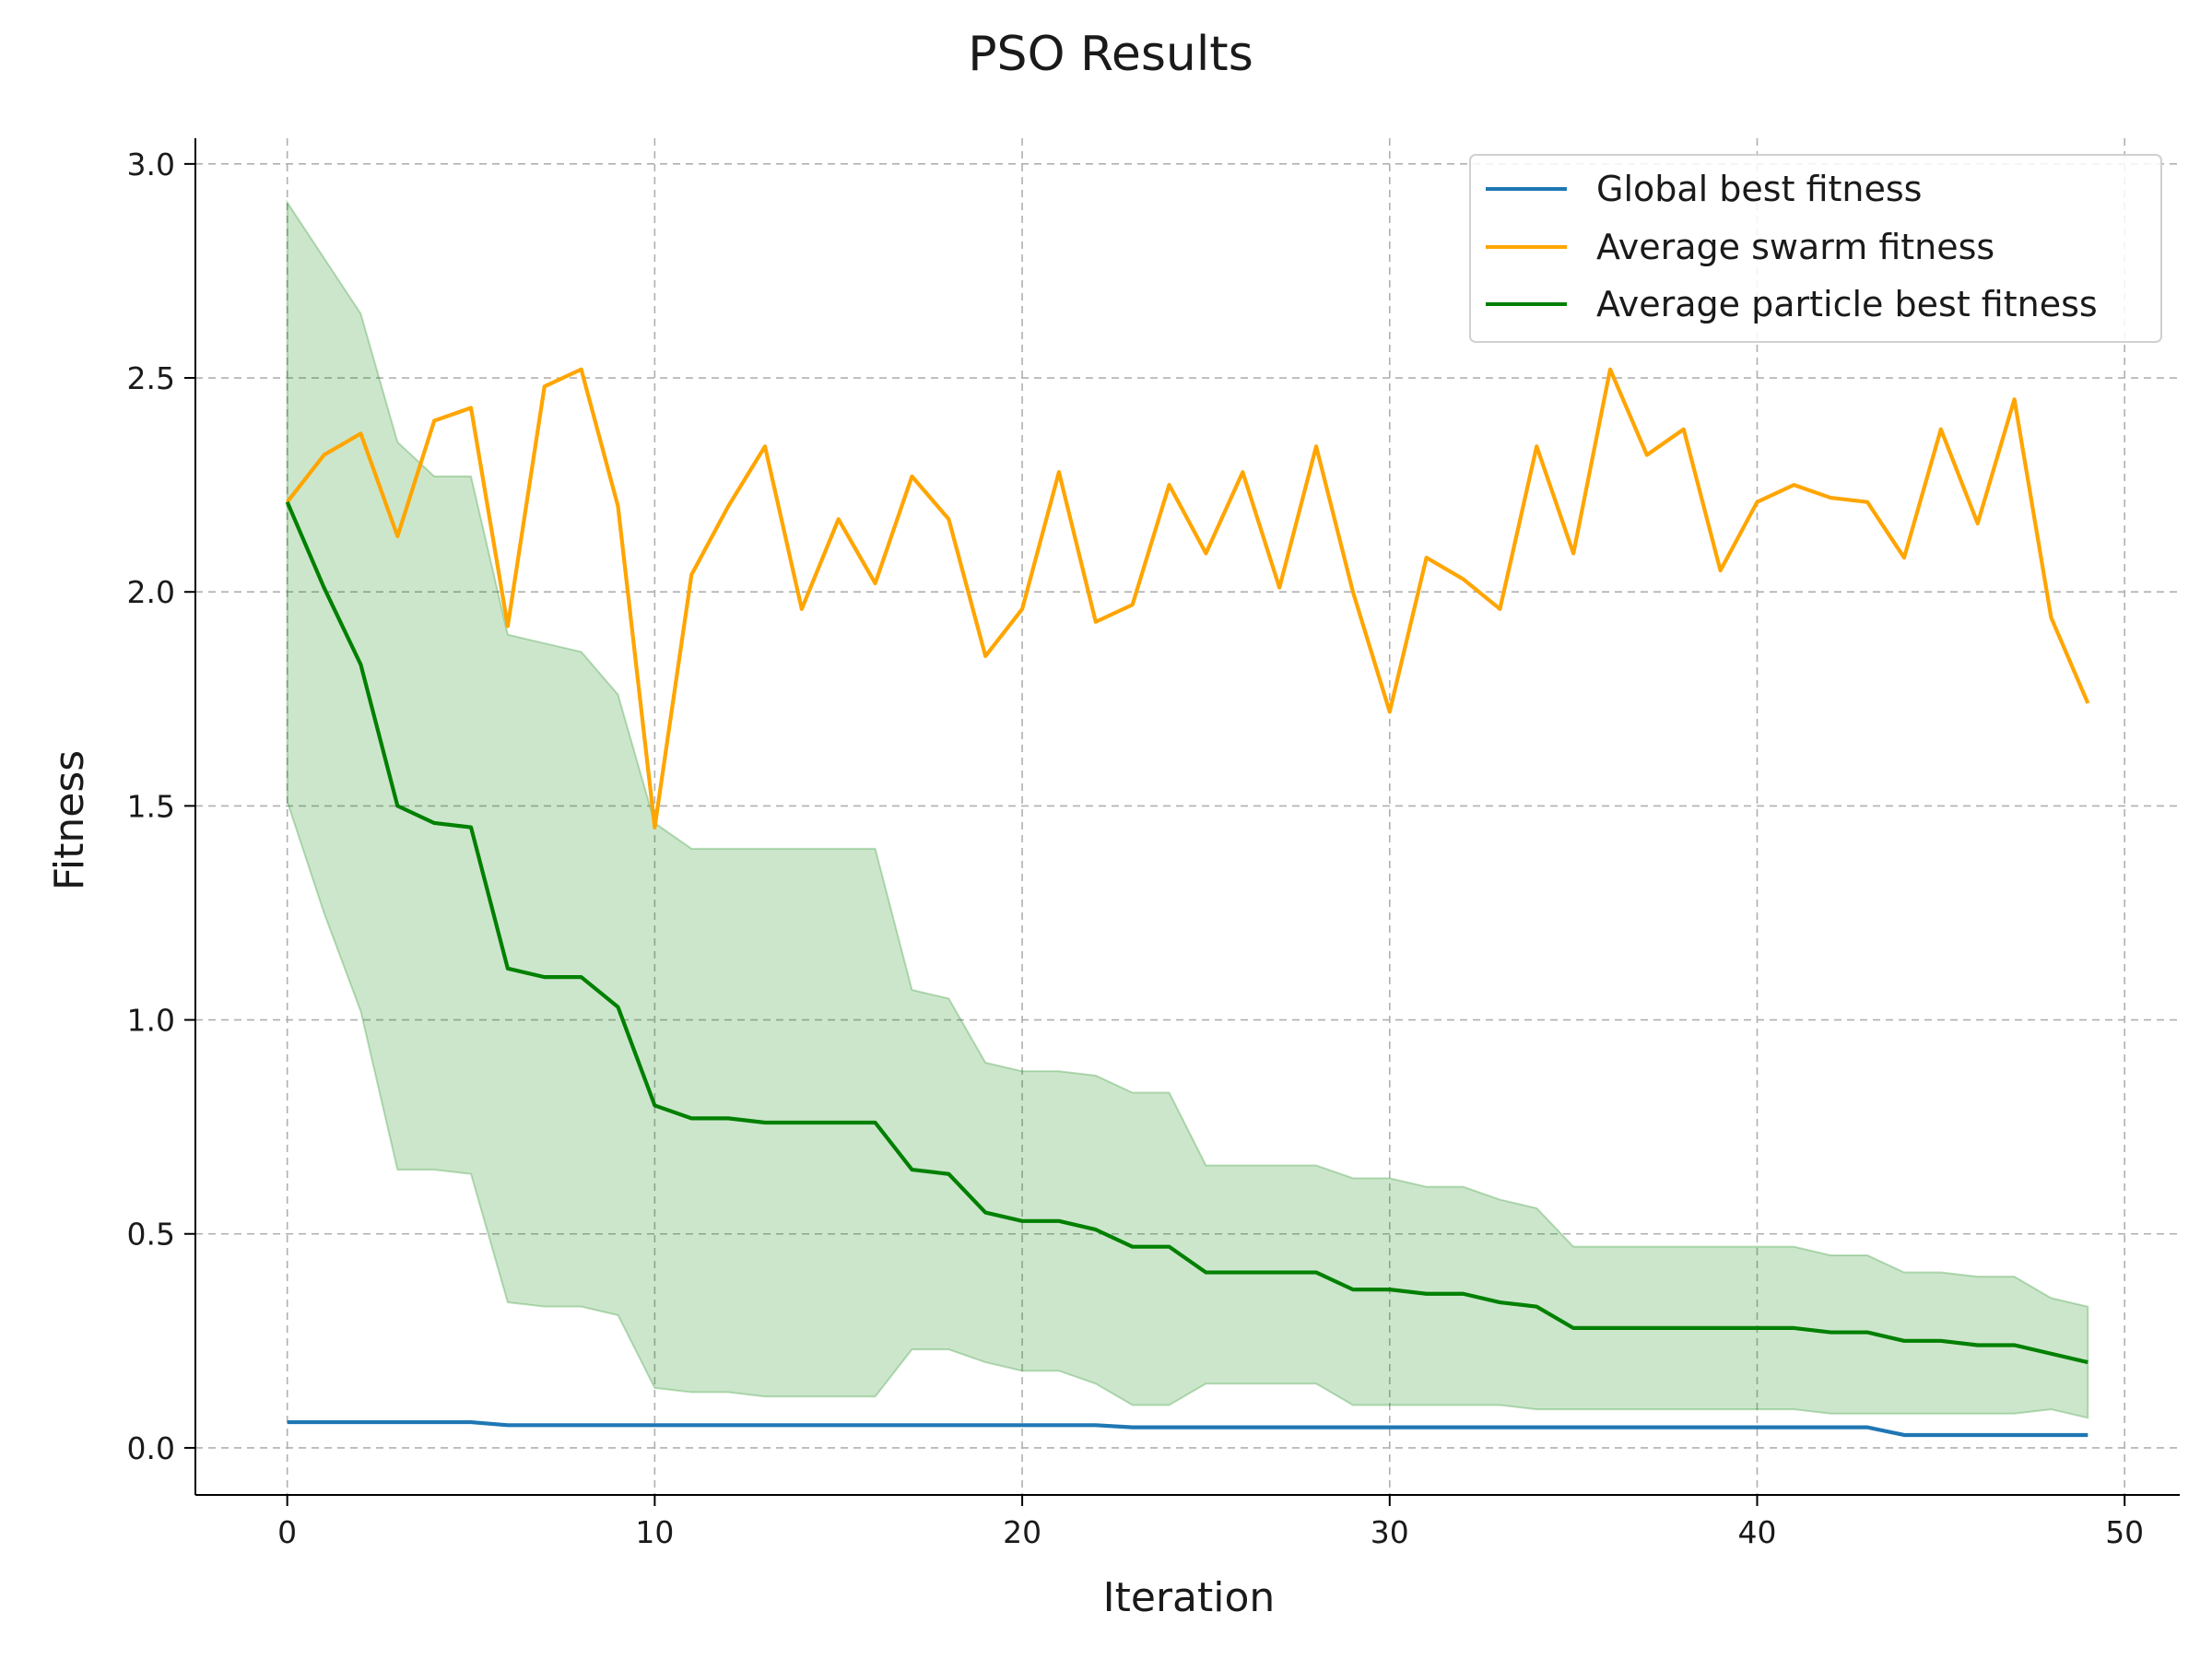 This screenshot has width=2212, height=1659. I want to click on global-best-fitness-line, so click(1187, 1428).